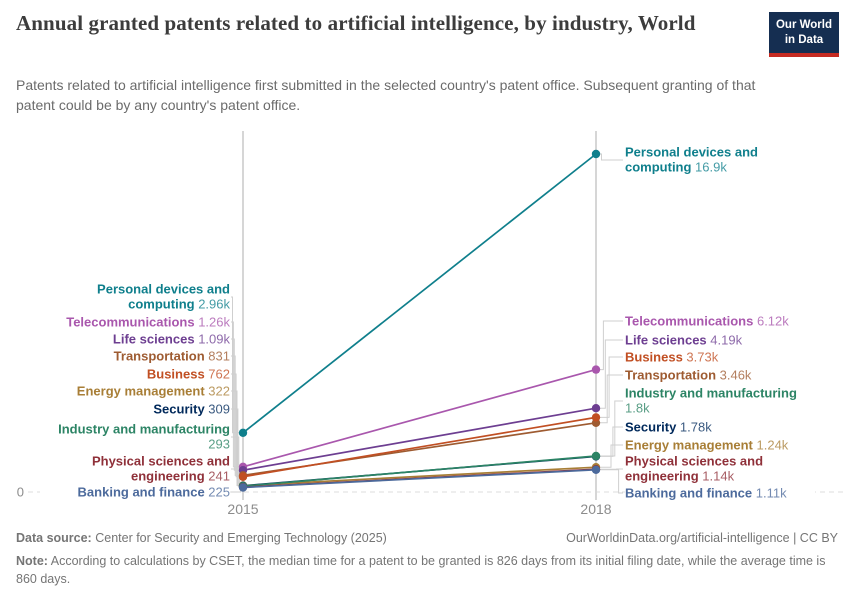 The width and height of the screenshot is (850, 600). Describe the element at coordinates (596, 417) in the screenshot. I see `data-point-2018-business` at that location.